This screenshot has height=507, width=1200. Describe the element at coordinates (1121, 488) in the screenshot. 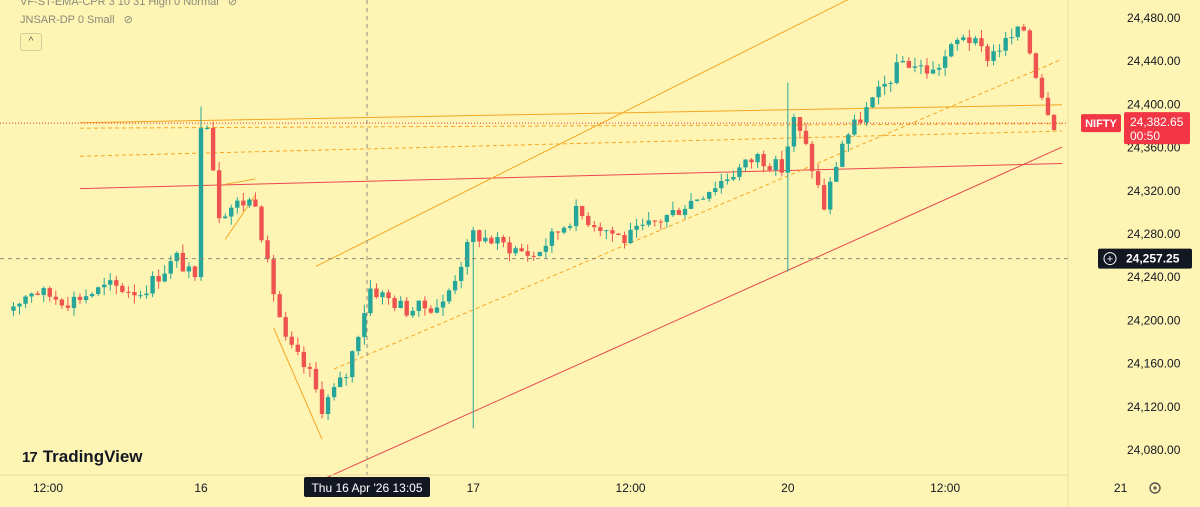

I see `x-tick-label: 21` at that location.